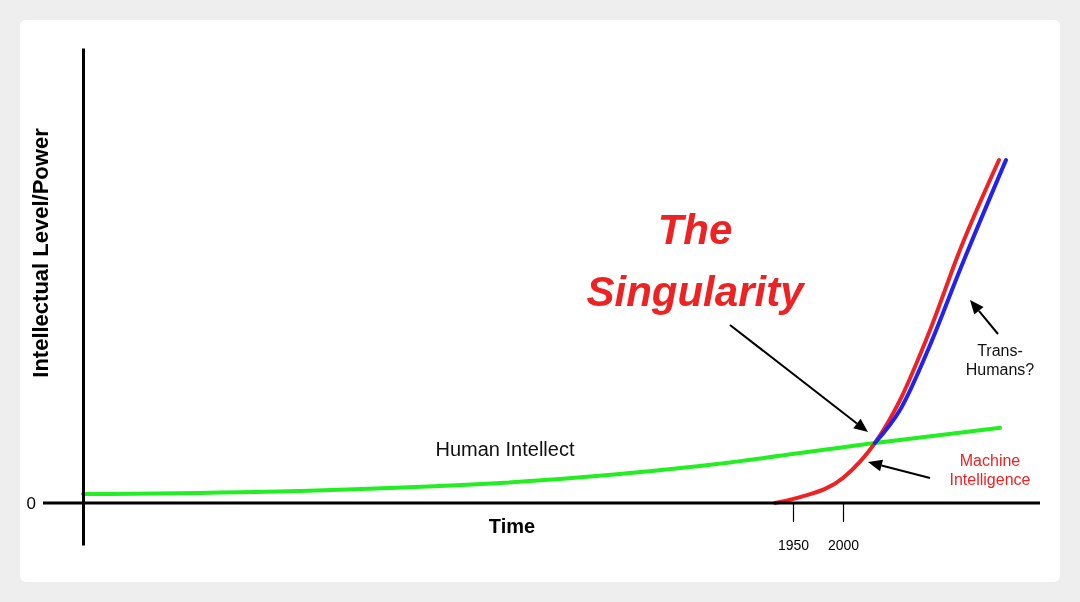  What do you see at coordinates (40, 252) in the screenshot?
I see `y-axis-title: Intellectual Level/Power` at bounding box center [40, 252].